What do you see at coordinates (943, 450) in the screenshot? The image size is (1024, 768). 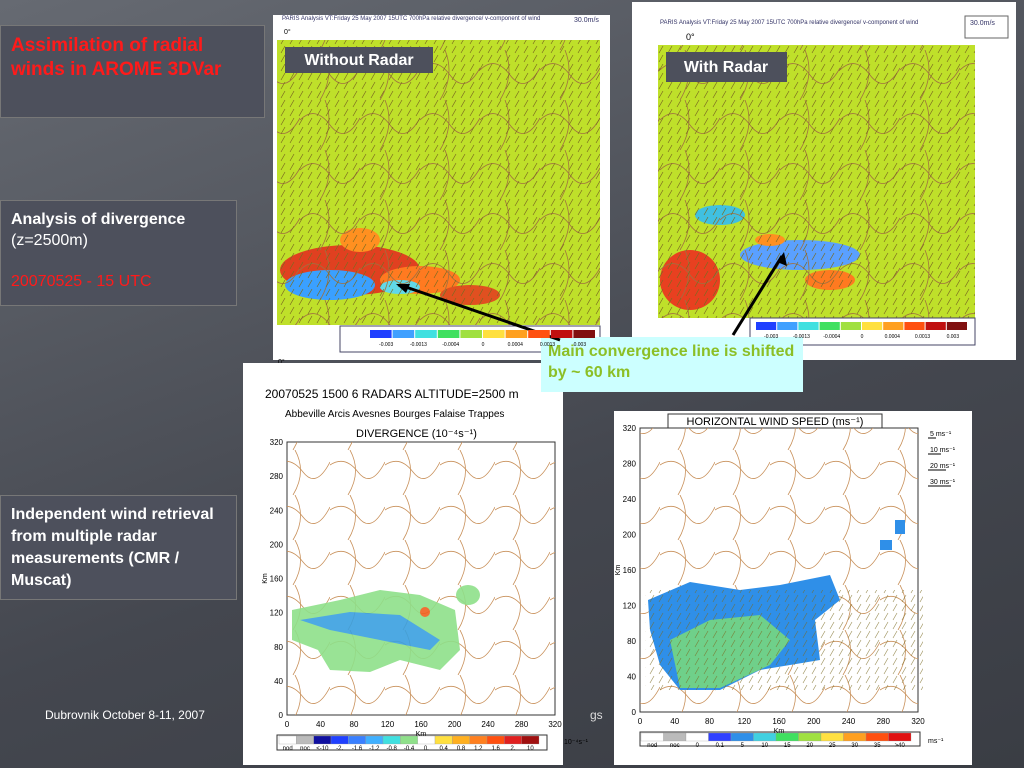 I see `arrow-key-label: 10 ms⁻¹` at bounding box center [943, 450].